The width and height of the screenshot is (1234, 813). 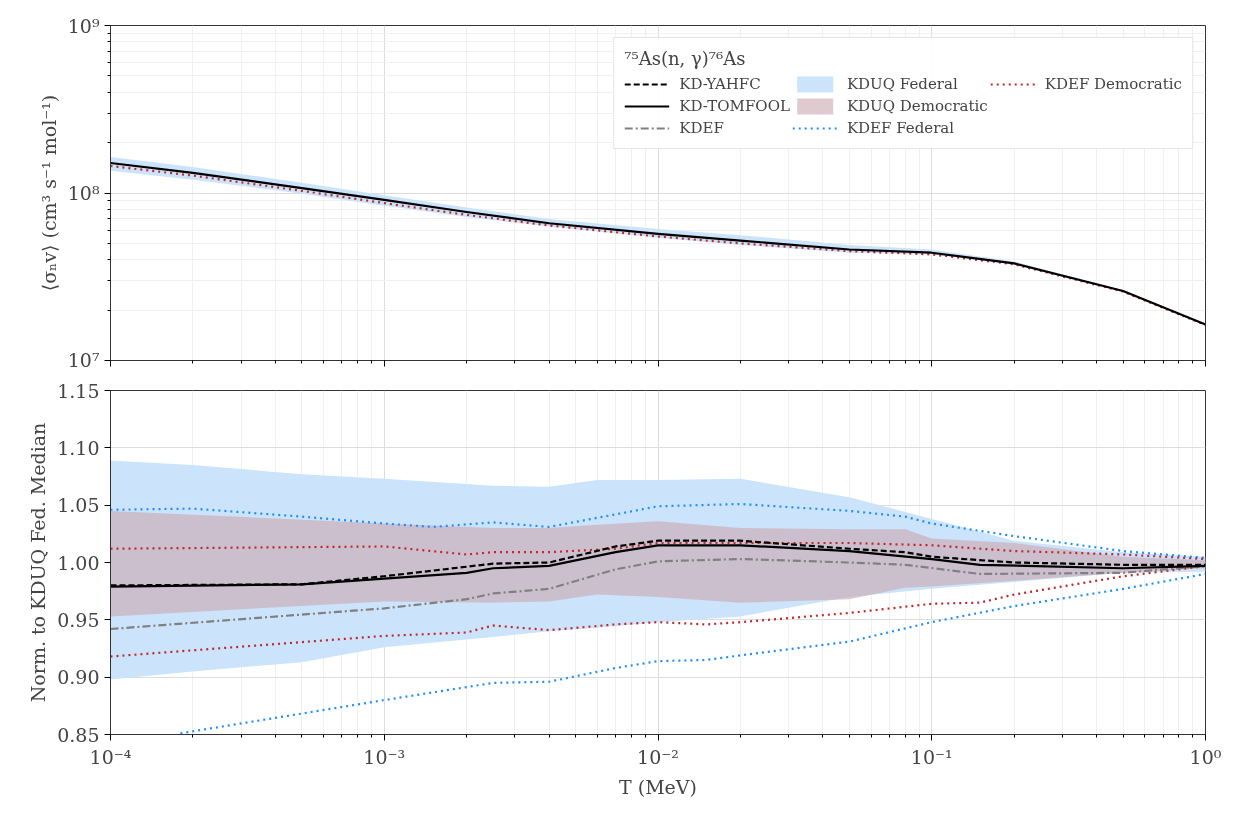 I want to click on y-tick-label: 1.05, so click(x=78, y=505).